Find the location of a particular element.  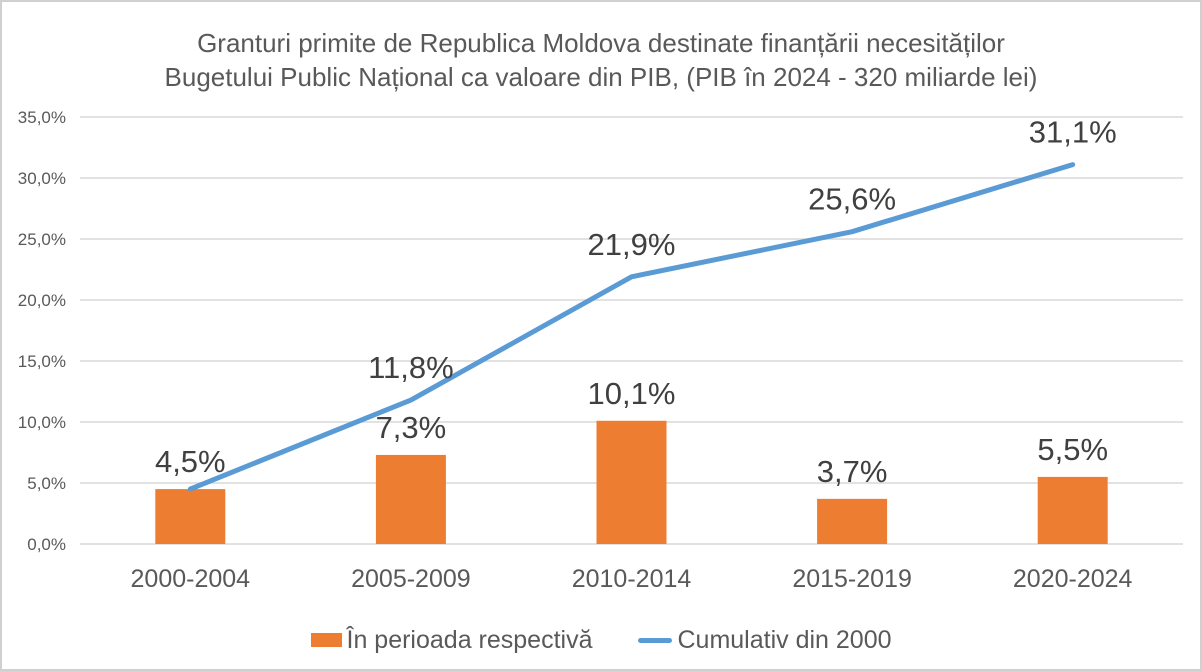

y-axis-tick-label: 25,0% is located at coordinates (42, 239).